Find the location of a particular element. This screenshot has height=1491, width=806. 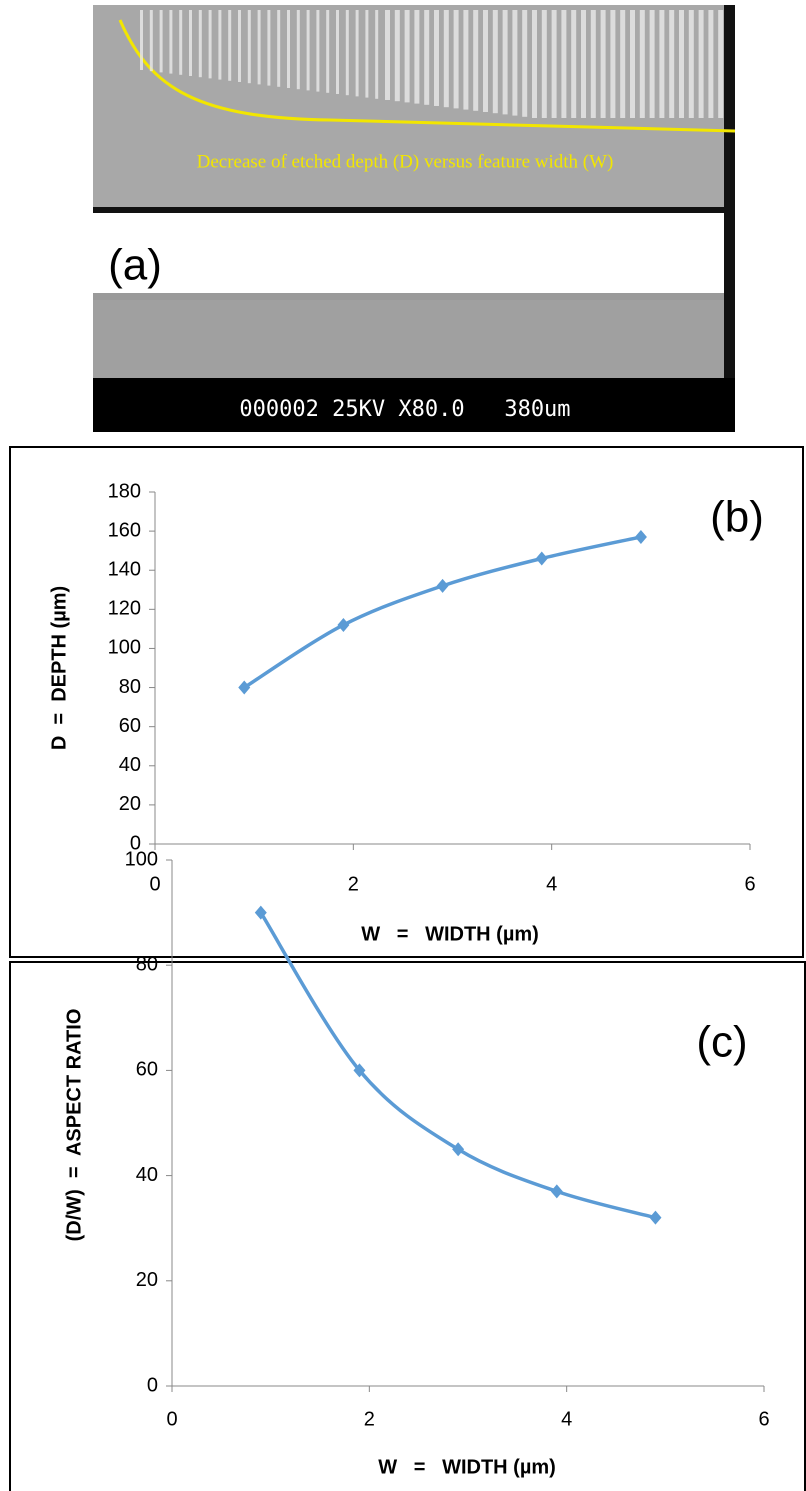

panel-label: (a) is located at coordinates (135, 265).